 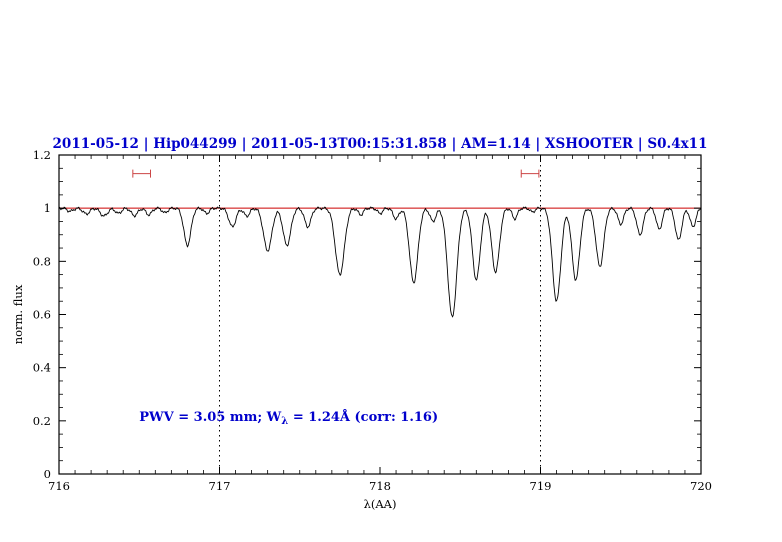 What do you see at coordinates (42, 261) in the screenshot?
I see `y-tick-label: 0.8` at bounding box center [42, 261].